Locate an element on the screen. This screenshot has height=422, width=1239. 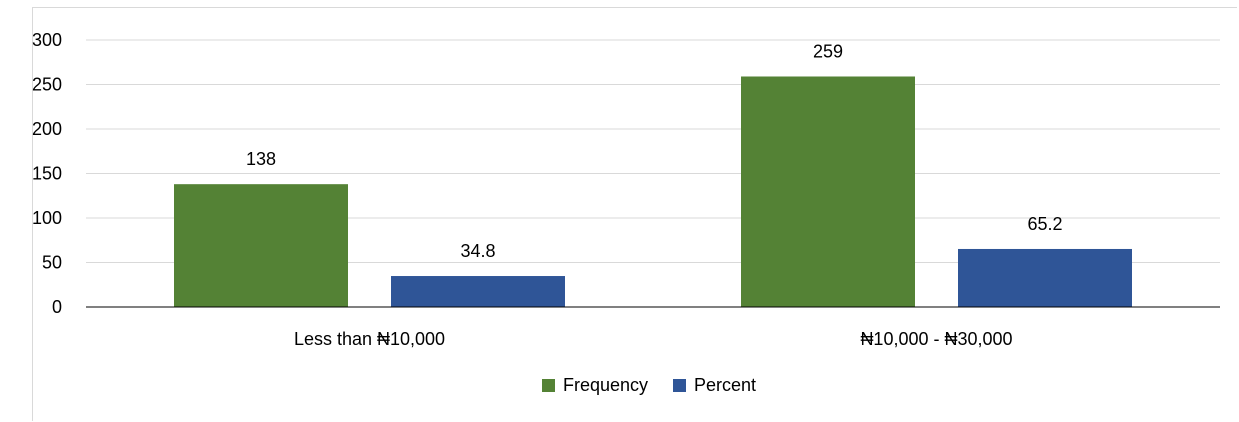
y-tick-label: 100 is located at coordinates (47, 218).